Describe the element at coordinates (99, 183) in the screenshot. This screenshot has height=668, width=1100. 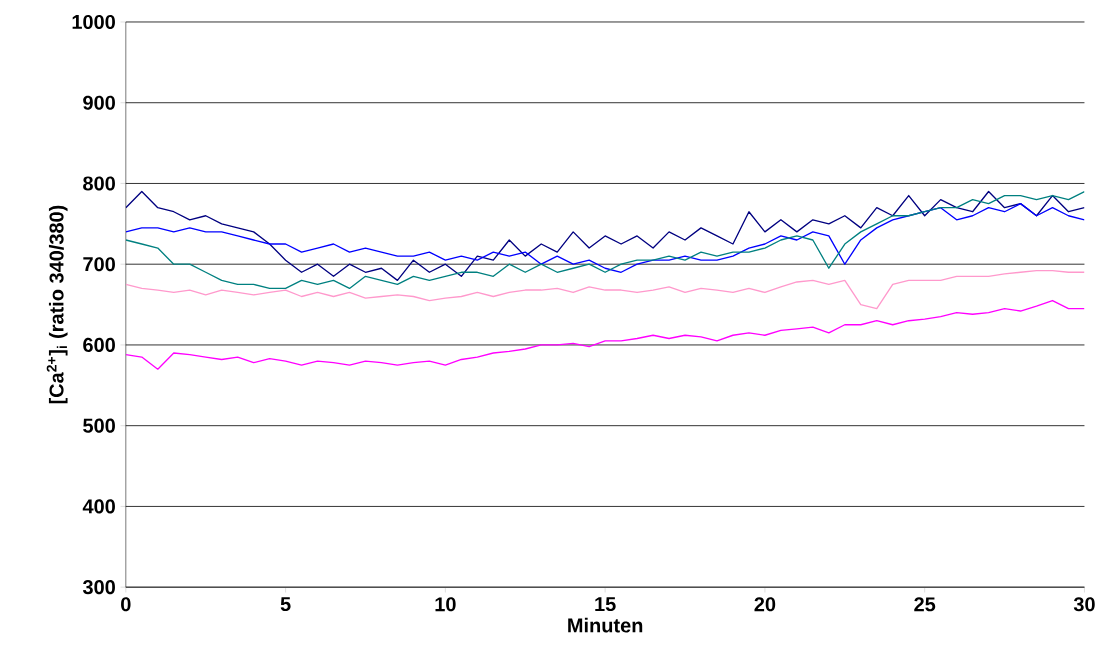
I see `y-tick-label: 800` at that location.